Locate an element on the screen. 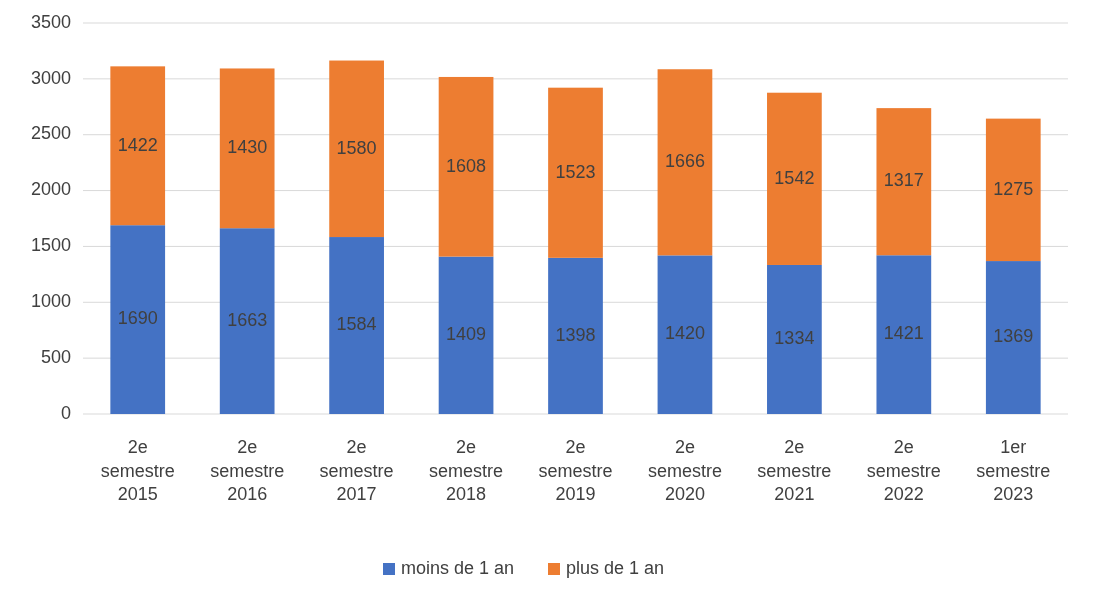 The image size is (1097, 594). data-label: 1422 is located at coordinates (137, 144).